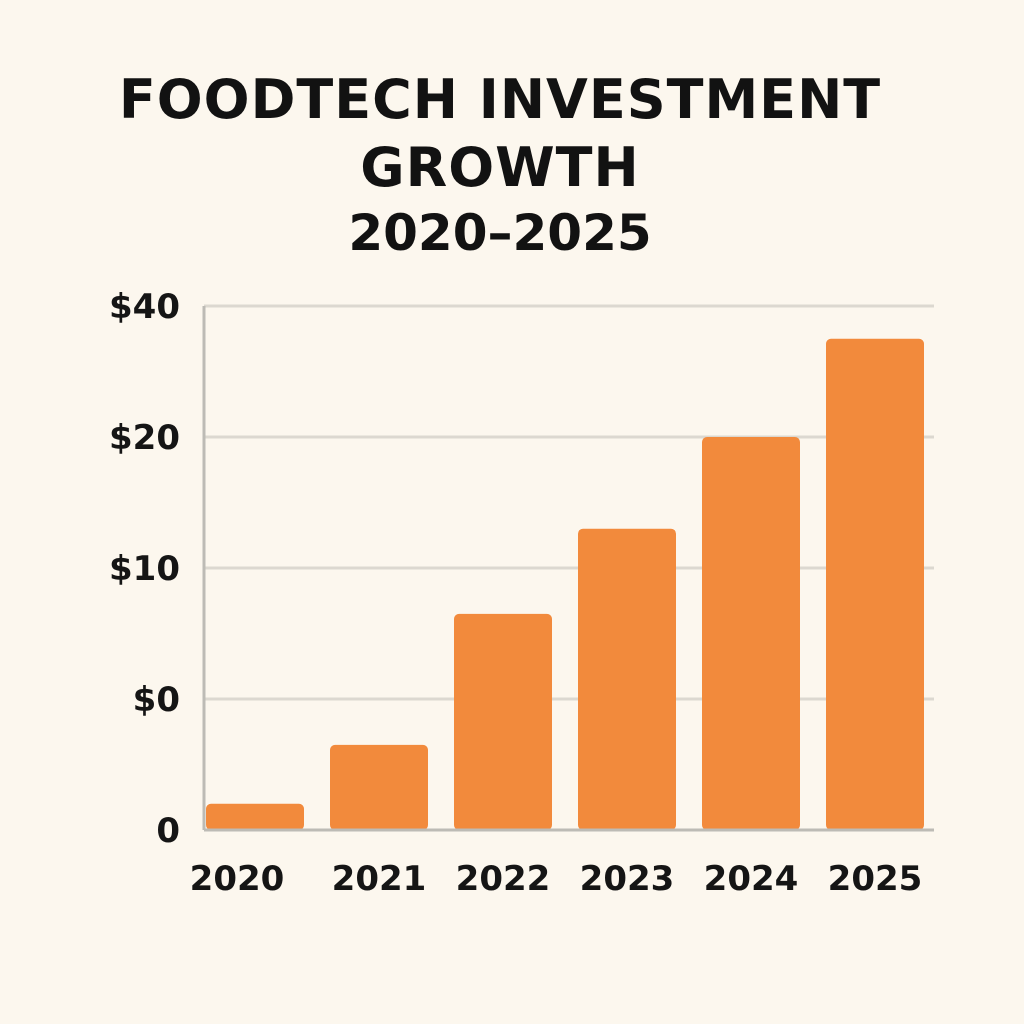 The height and width of the screenshot is (1024, 1024). Describe the element at coordinates (156, 700) in the screenshot. I see `y-tick-label: $0` at that location.